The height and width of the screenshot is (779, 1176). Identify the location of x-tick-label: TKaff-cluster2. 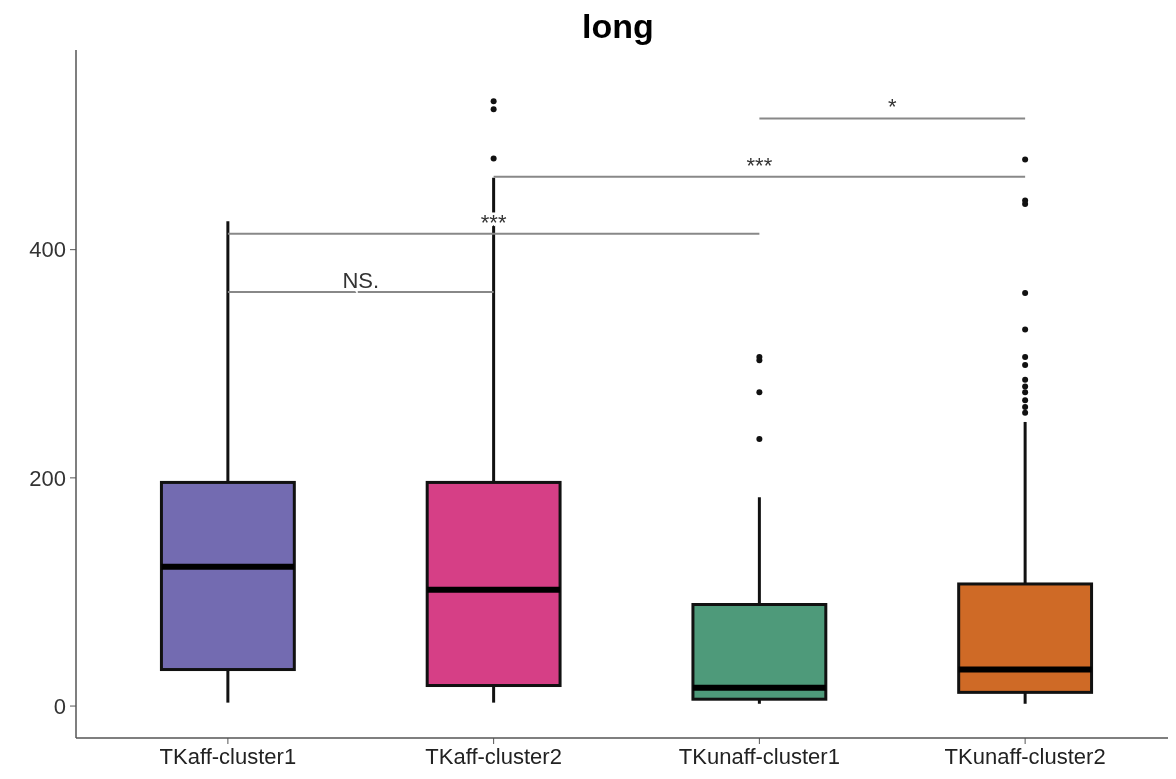
(493, 756).